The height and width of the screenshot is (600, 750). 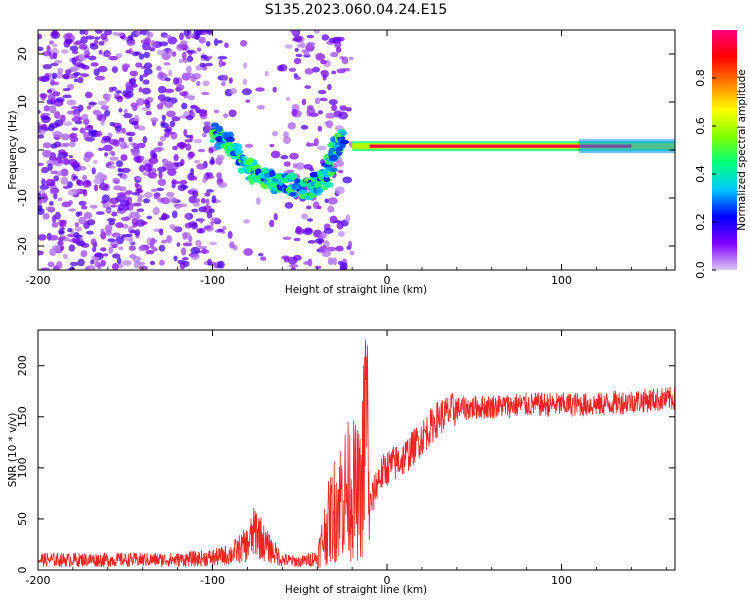 What do you see at coordinates (700, 222) in the screenshot?
I see `colorbar-tick-label: 0.2` at bounding box center [700, 222].